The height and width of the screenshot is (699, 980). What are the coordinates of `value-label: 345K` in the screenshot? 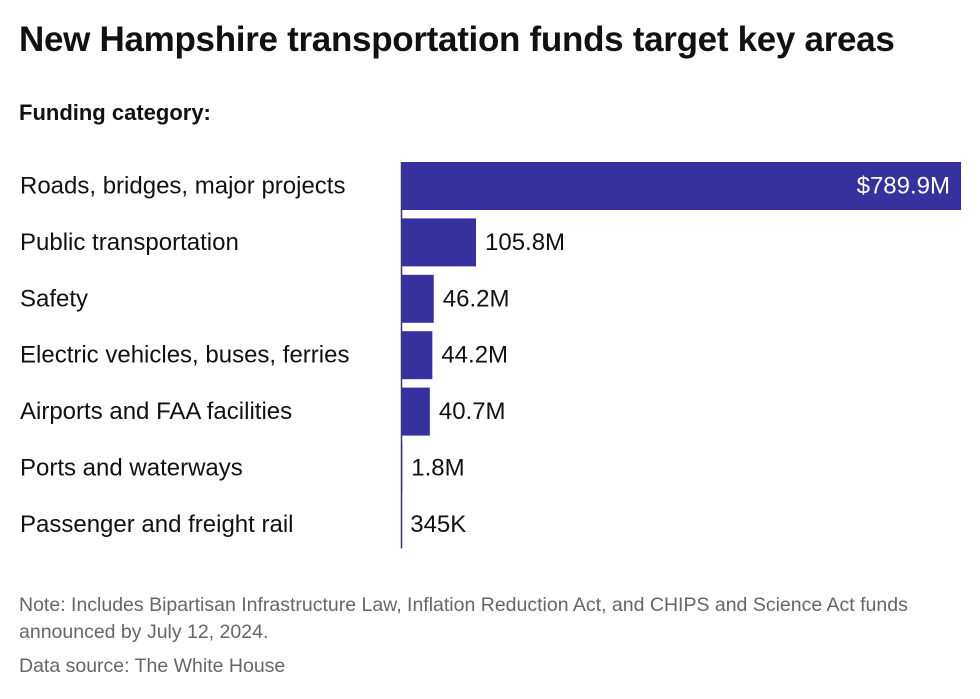 It's located at (438, 524).